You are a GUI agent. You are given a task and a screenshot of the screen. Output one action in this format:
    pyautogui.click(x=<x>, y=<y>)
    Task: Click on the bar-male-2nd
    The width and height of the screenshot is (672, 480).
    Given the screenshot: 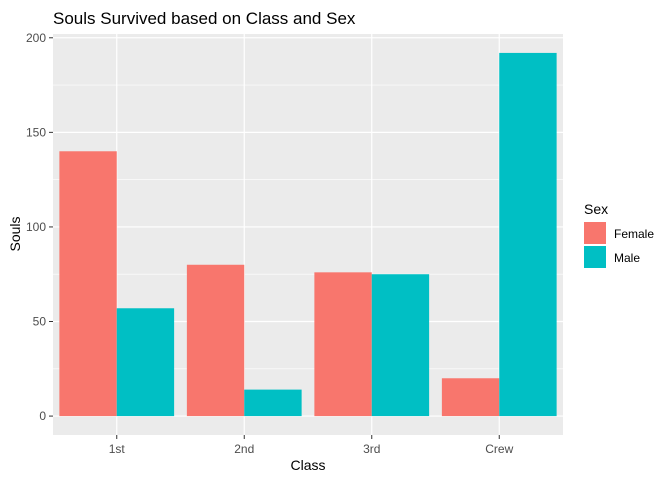 What is the action you would take?
    pyautogui.click(x=273, y=403)
    